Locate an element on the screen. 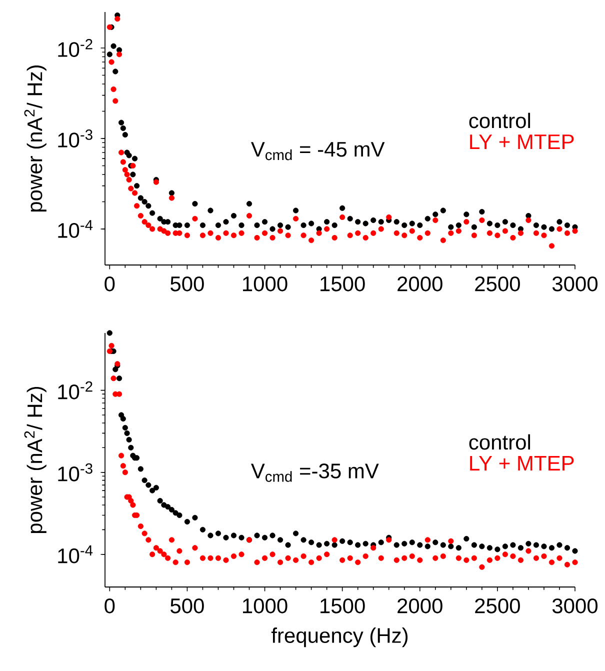  annotation: V$_{cmd}$ = -45 mV is located at coordinates (317, 151).